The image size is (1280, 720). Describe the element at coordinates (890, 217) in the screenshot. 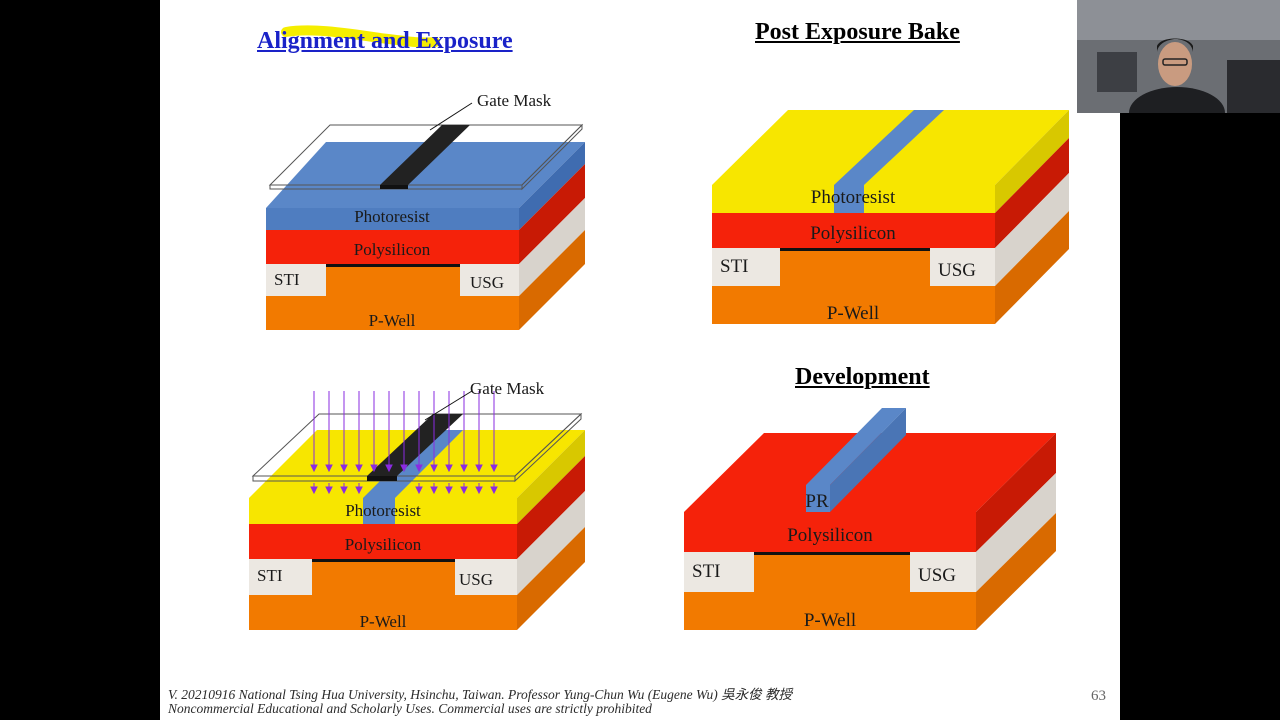

I see `diagram-post-exposure-bake: Photoresist Polysilicon STI USG P-Well` at that location.